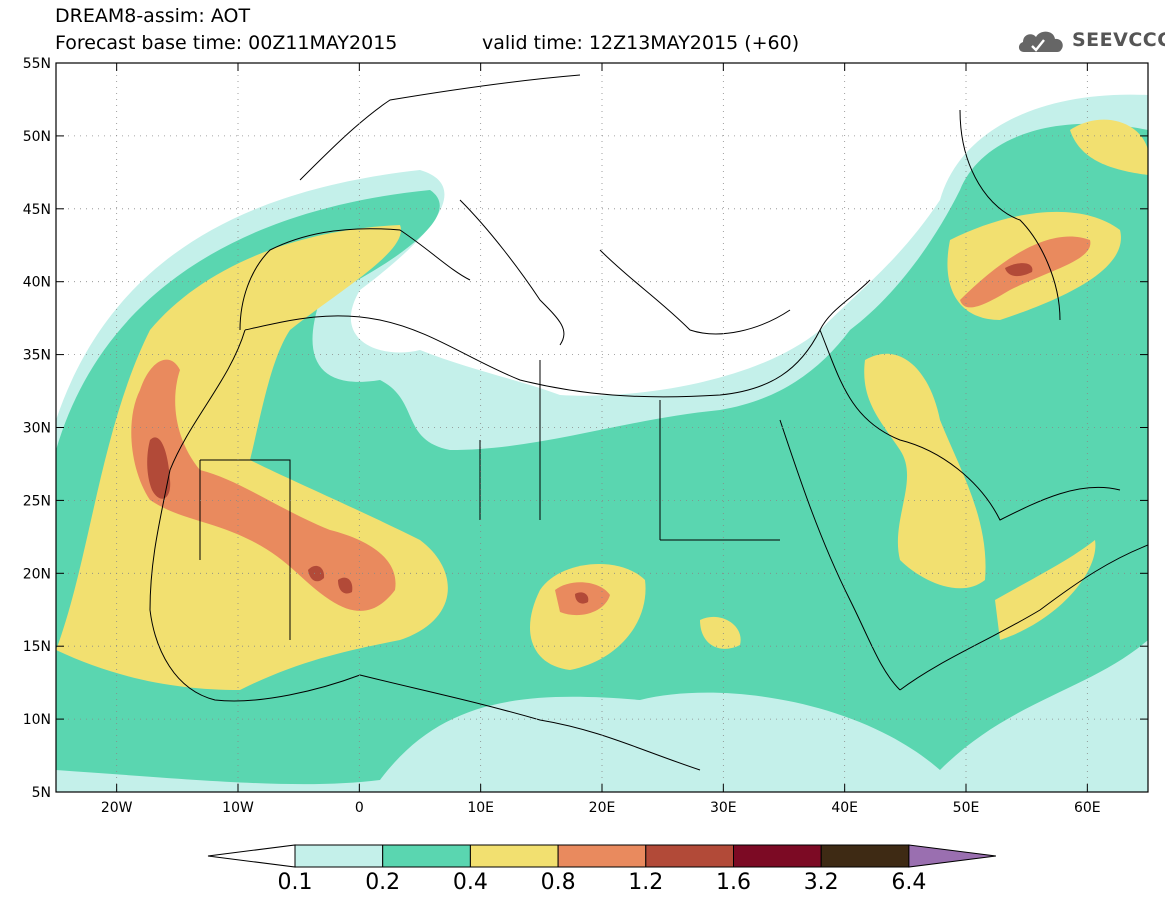 The height and width of the screenshot is (905, 1165). What do you see at coordinates (1087, 808) in the screenshot?
I see `lon-tick-label: 60E` at bounding box center [1087, 808].